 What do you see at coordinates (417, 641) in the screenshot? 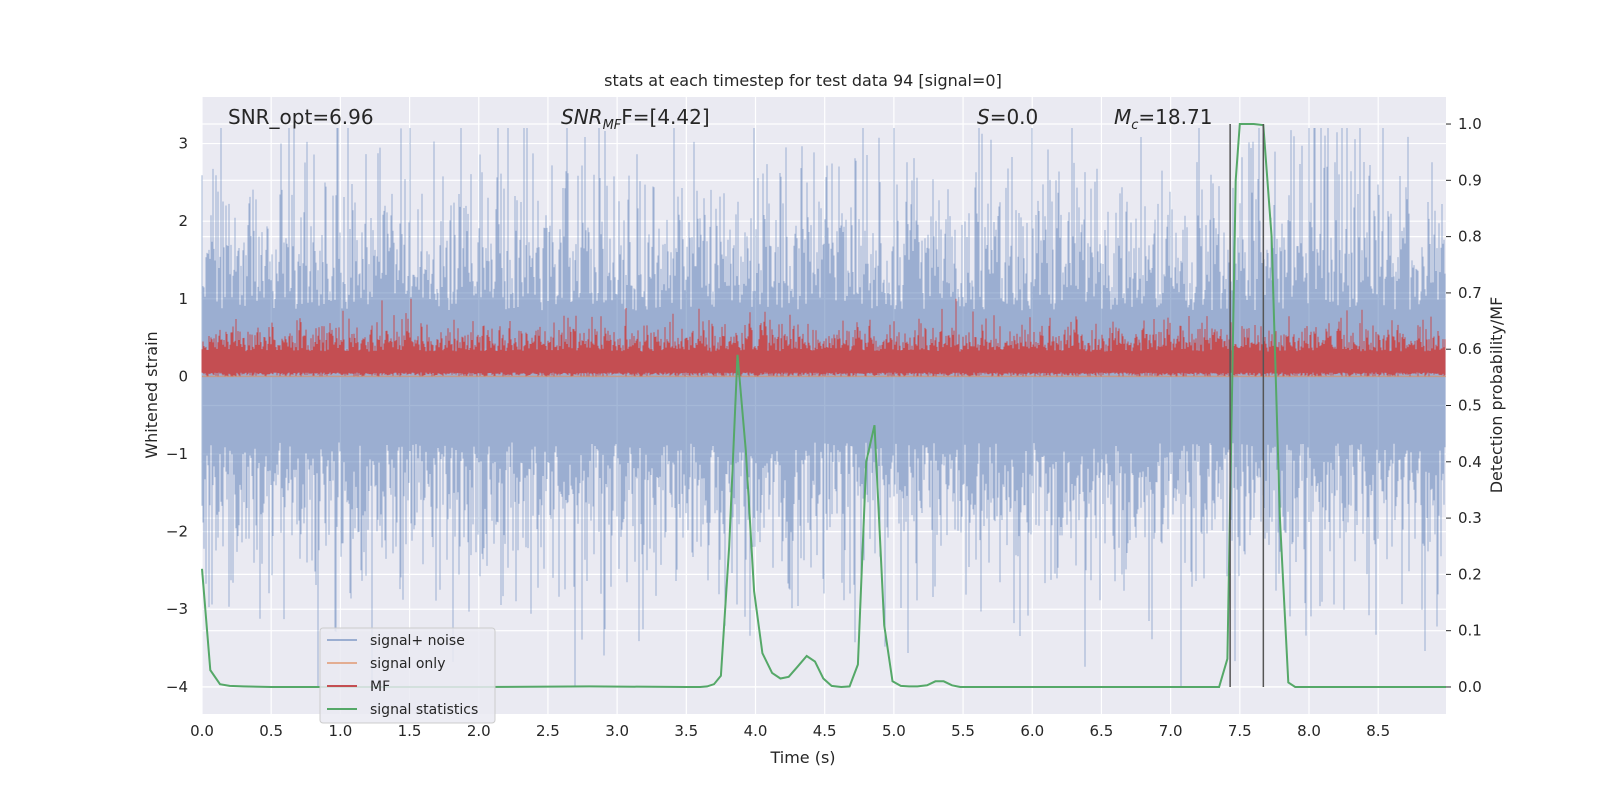
I see `legend-label-signal-noise: signal+ noise` at bounding box center [417, 641].